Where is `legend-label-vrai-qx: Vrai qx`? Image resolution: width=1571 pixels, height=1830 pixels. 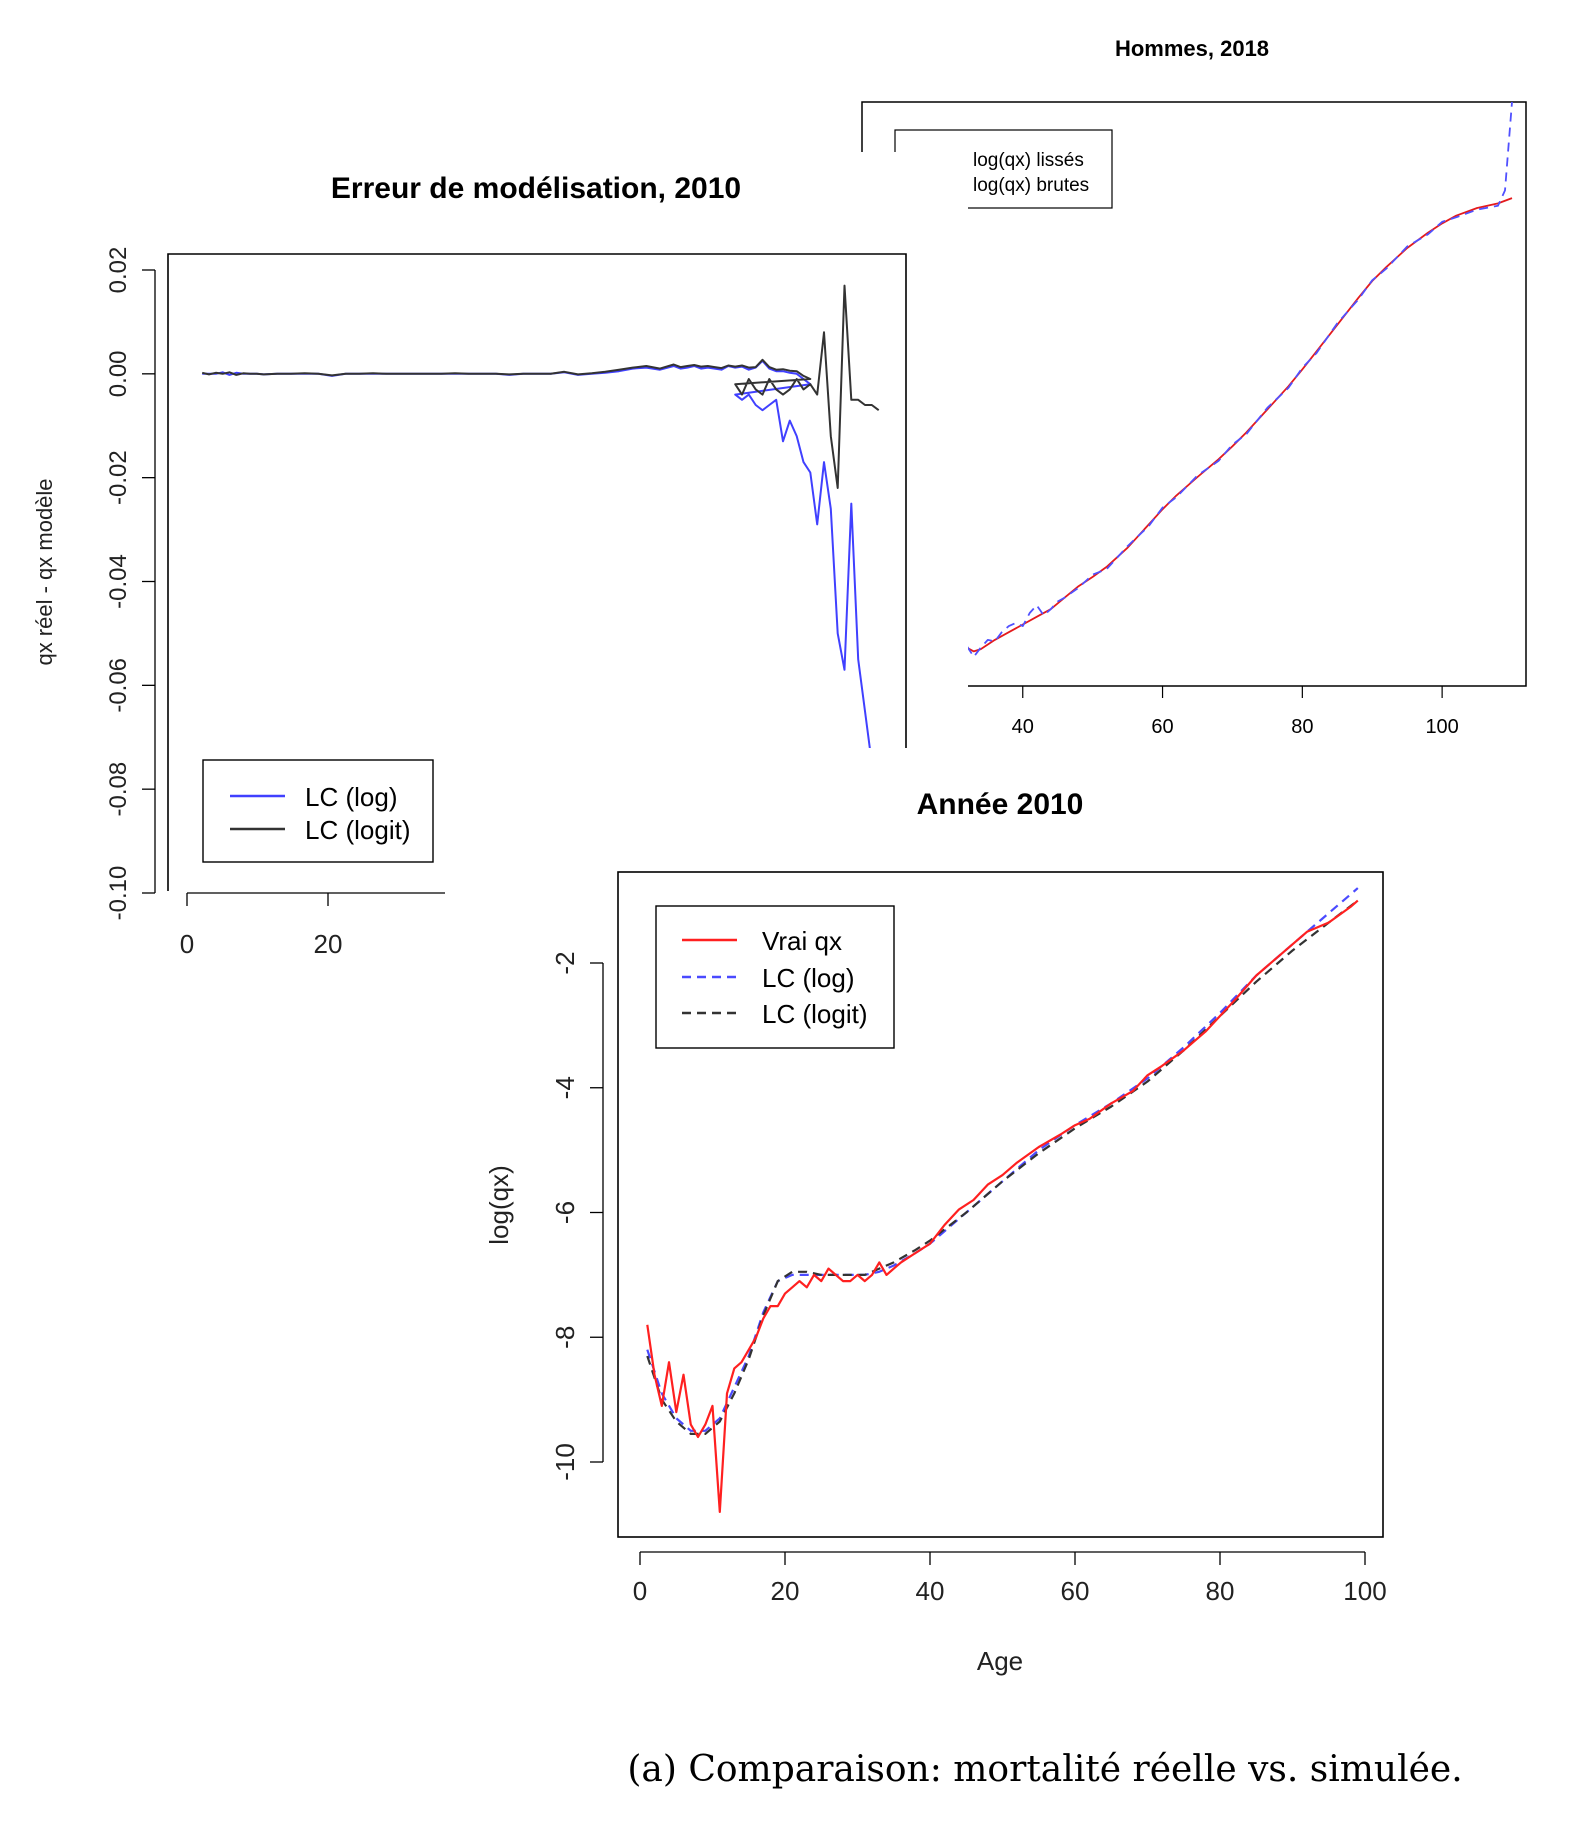 legend-label-vrai-qx: Vrai qx is located at coordinates (802, 941).